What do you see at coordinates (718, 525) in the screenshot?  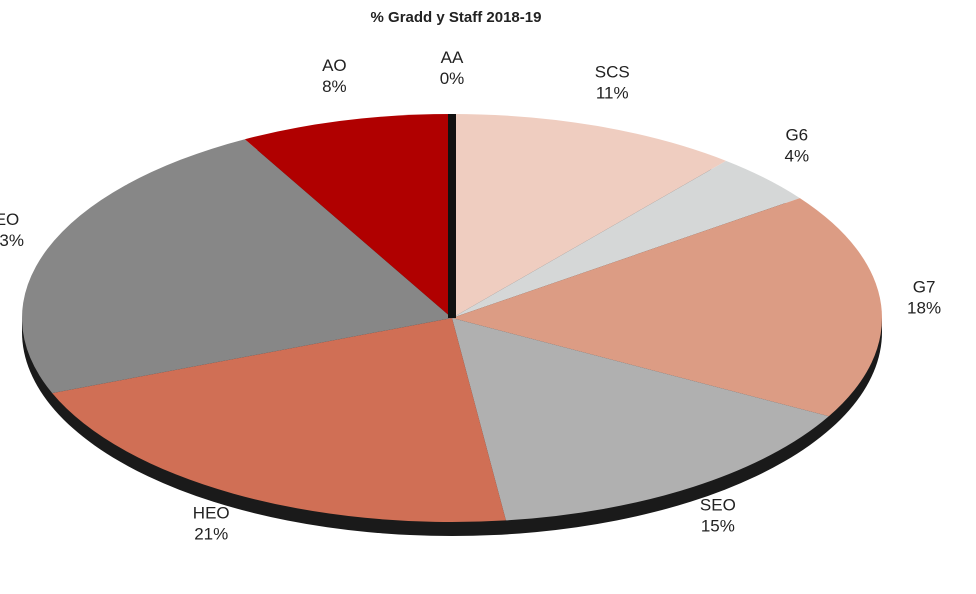 I see `label-value: 15%` at bounding box center [718, 525].